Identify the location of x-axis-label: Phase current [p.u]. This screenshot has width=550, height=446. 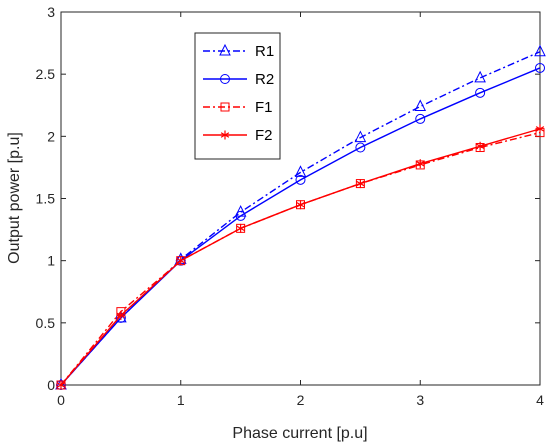
(299, 433).